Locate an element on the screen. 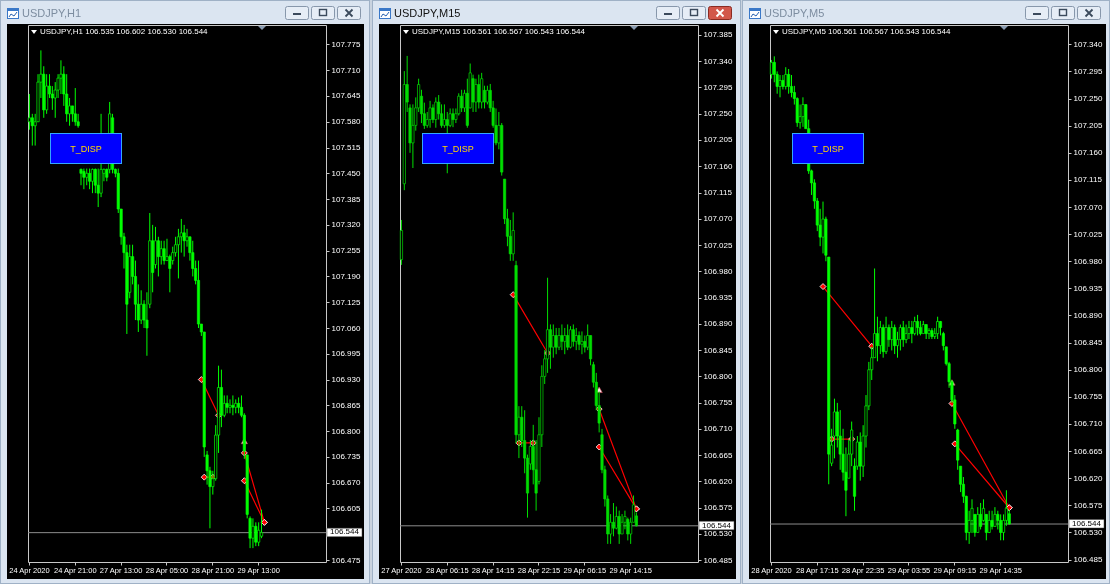 The height and width of the screenshot is (584, 1110). y-tick-label: 106.865 is located at coordinates (346, 405).